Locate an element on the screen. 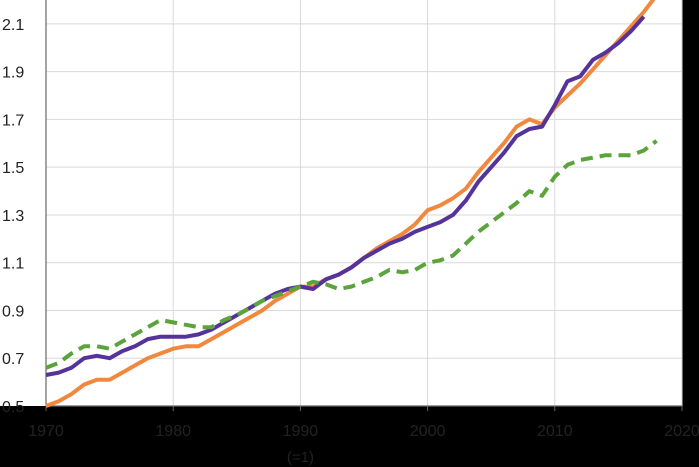 Image resolution: width=699 pixels, height=467 pixels. x-tick-label: 2010 is located at coordinates (555, 431).